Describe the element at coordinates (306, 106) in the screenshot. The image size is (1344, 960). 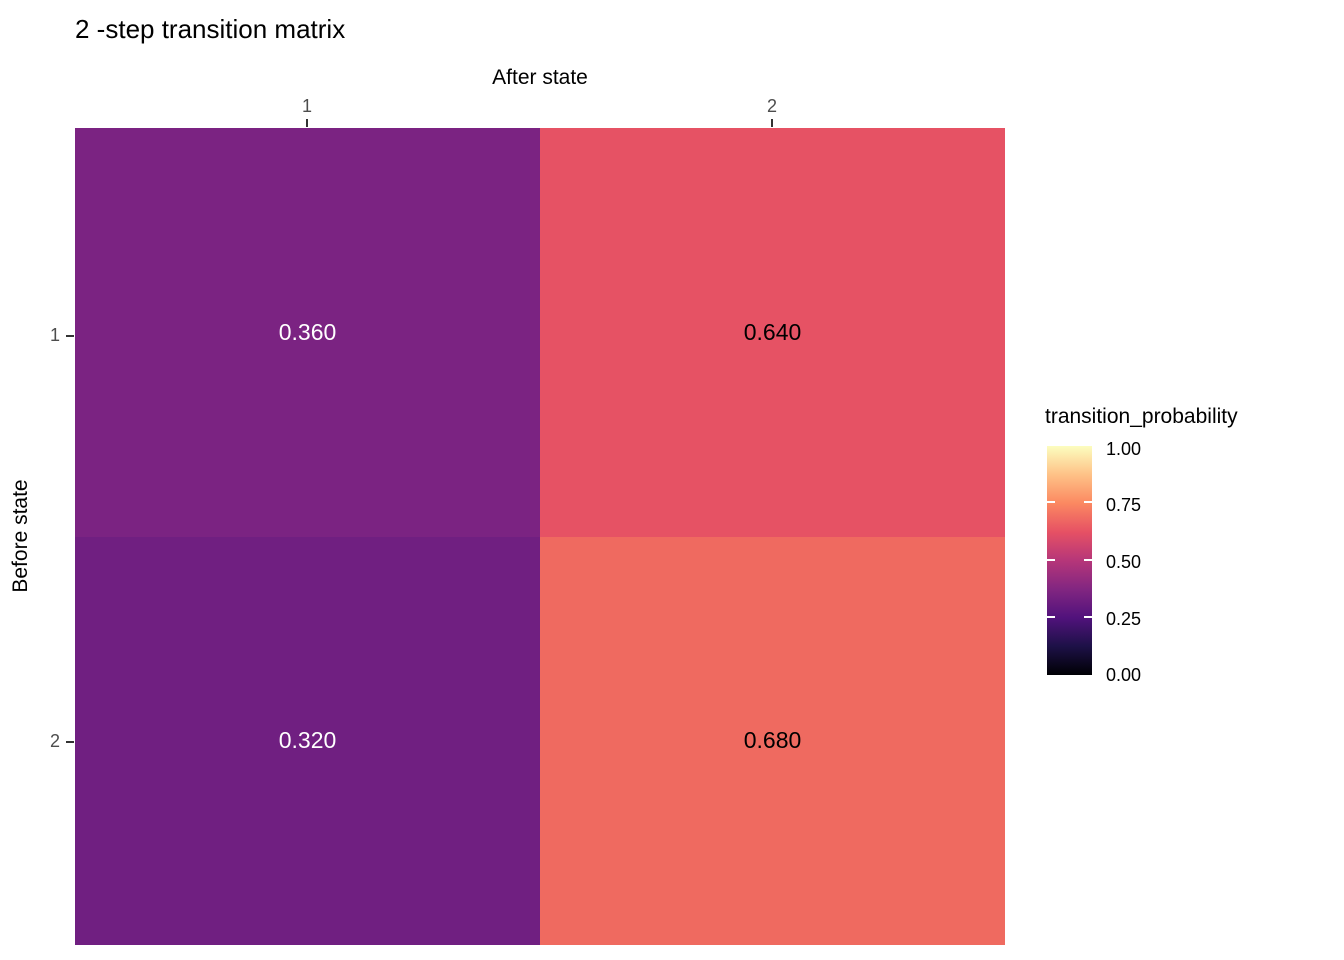
I see `x-tick-label-1: 1` at that location.